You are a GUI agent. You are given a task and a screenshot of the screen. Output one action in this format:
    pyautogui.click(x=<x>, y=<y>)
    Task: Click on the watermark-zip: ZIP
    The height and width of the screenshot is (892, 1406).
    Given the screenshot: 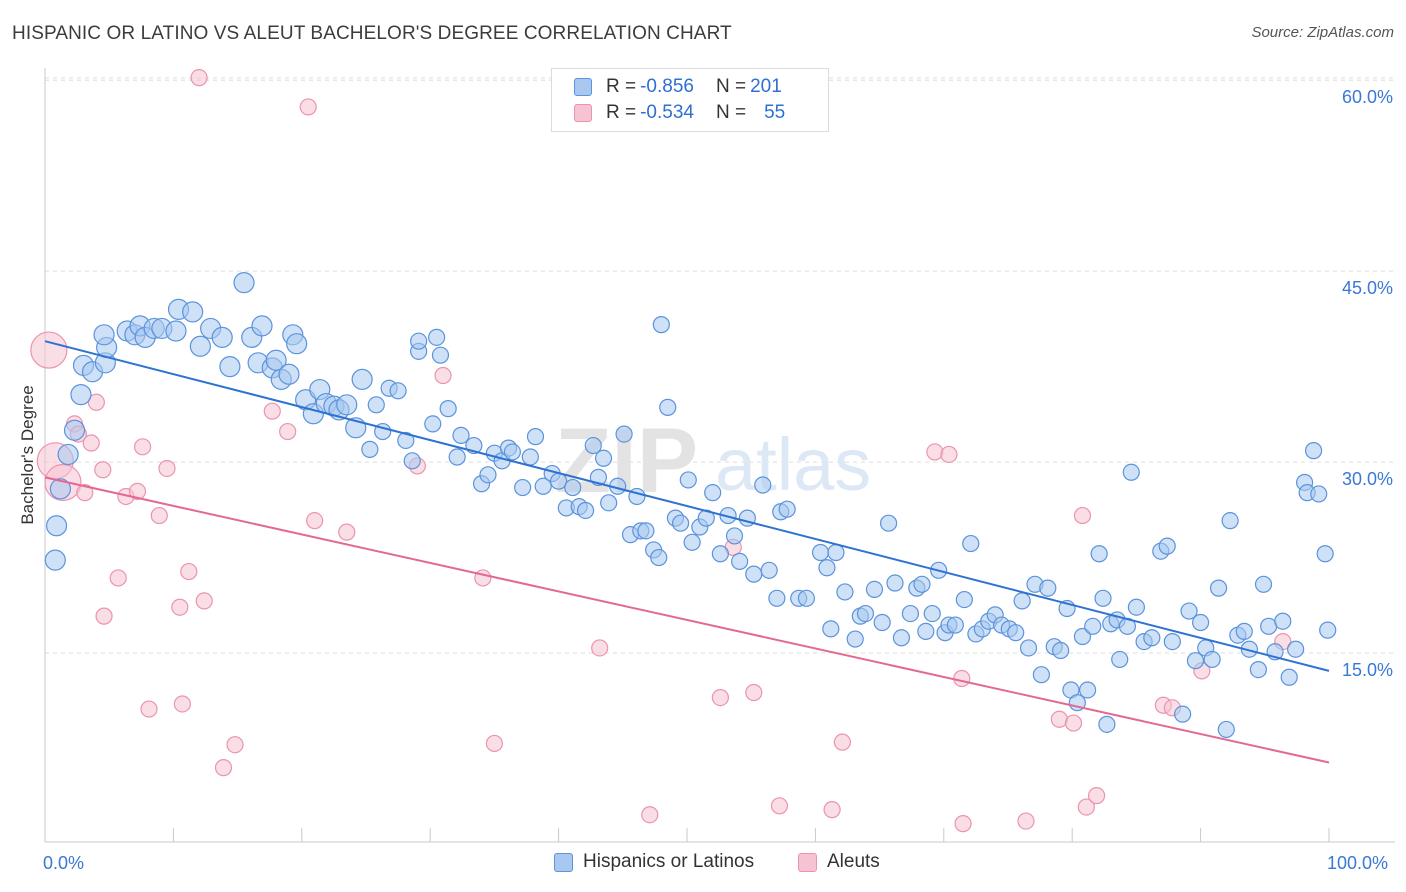 What is the action you would take?
    pyautogui.click(x=626, y=461)
    